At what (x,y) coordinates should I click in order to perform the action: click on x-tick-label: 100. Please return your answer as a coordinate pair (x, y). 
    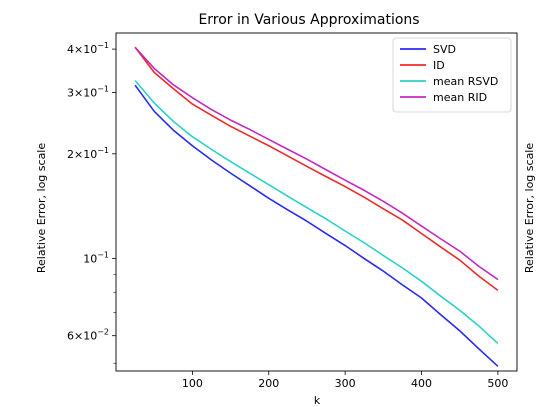
    Looking at the image, I should click on (192, 383).